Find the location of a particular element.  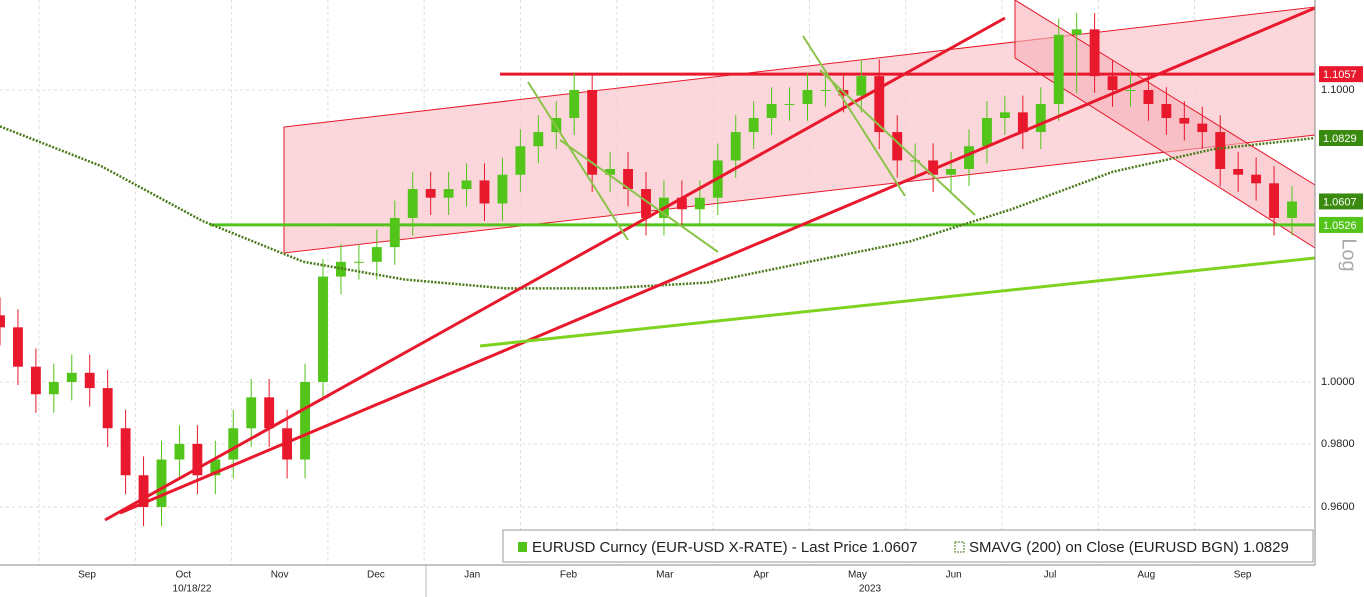

y-tick-label: 0.9600 is located at coordinates (1338, 507).